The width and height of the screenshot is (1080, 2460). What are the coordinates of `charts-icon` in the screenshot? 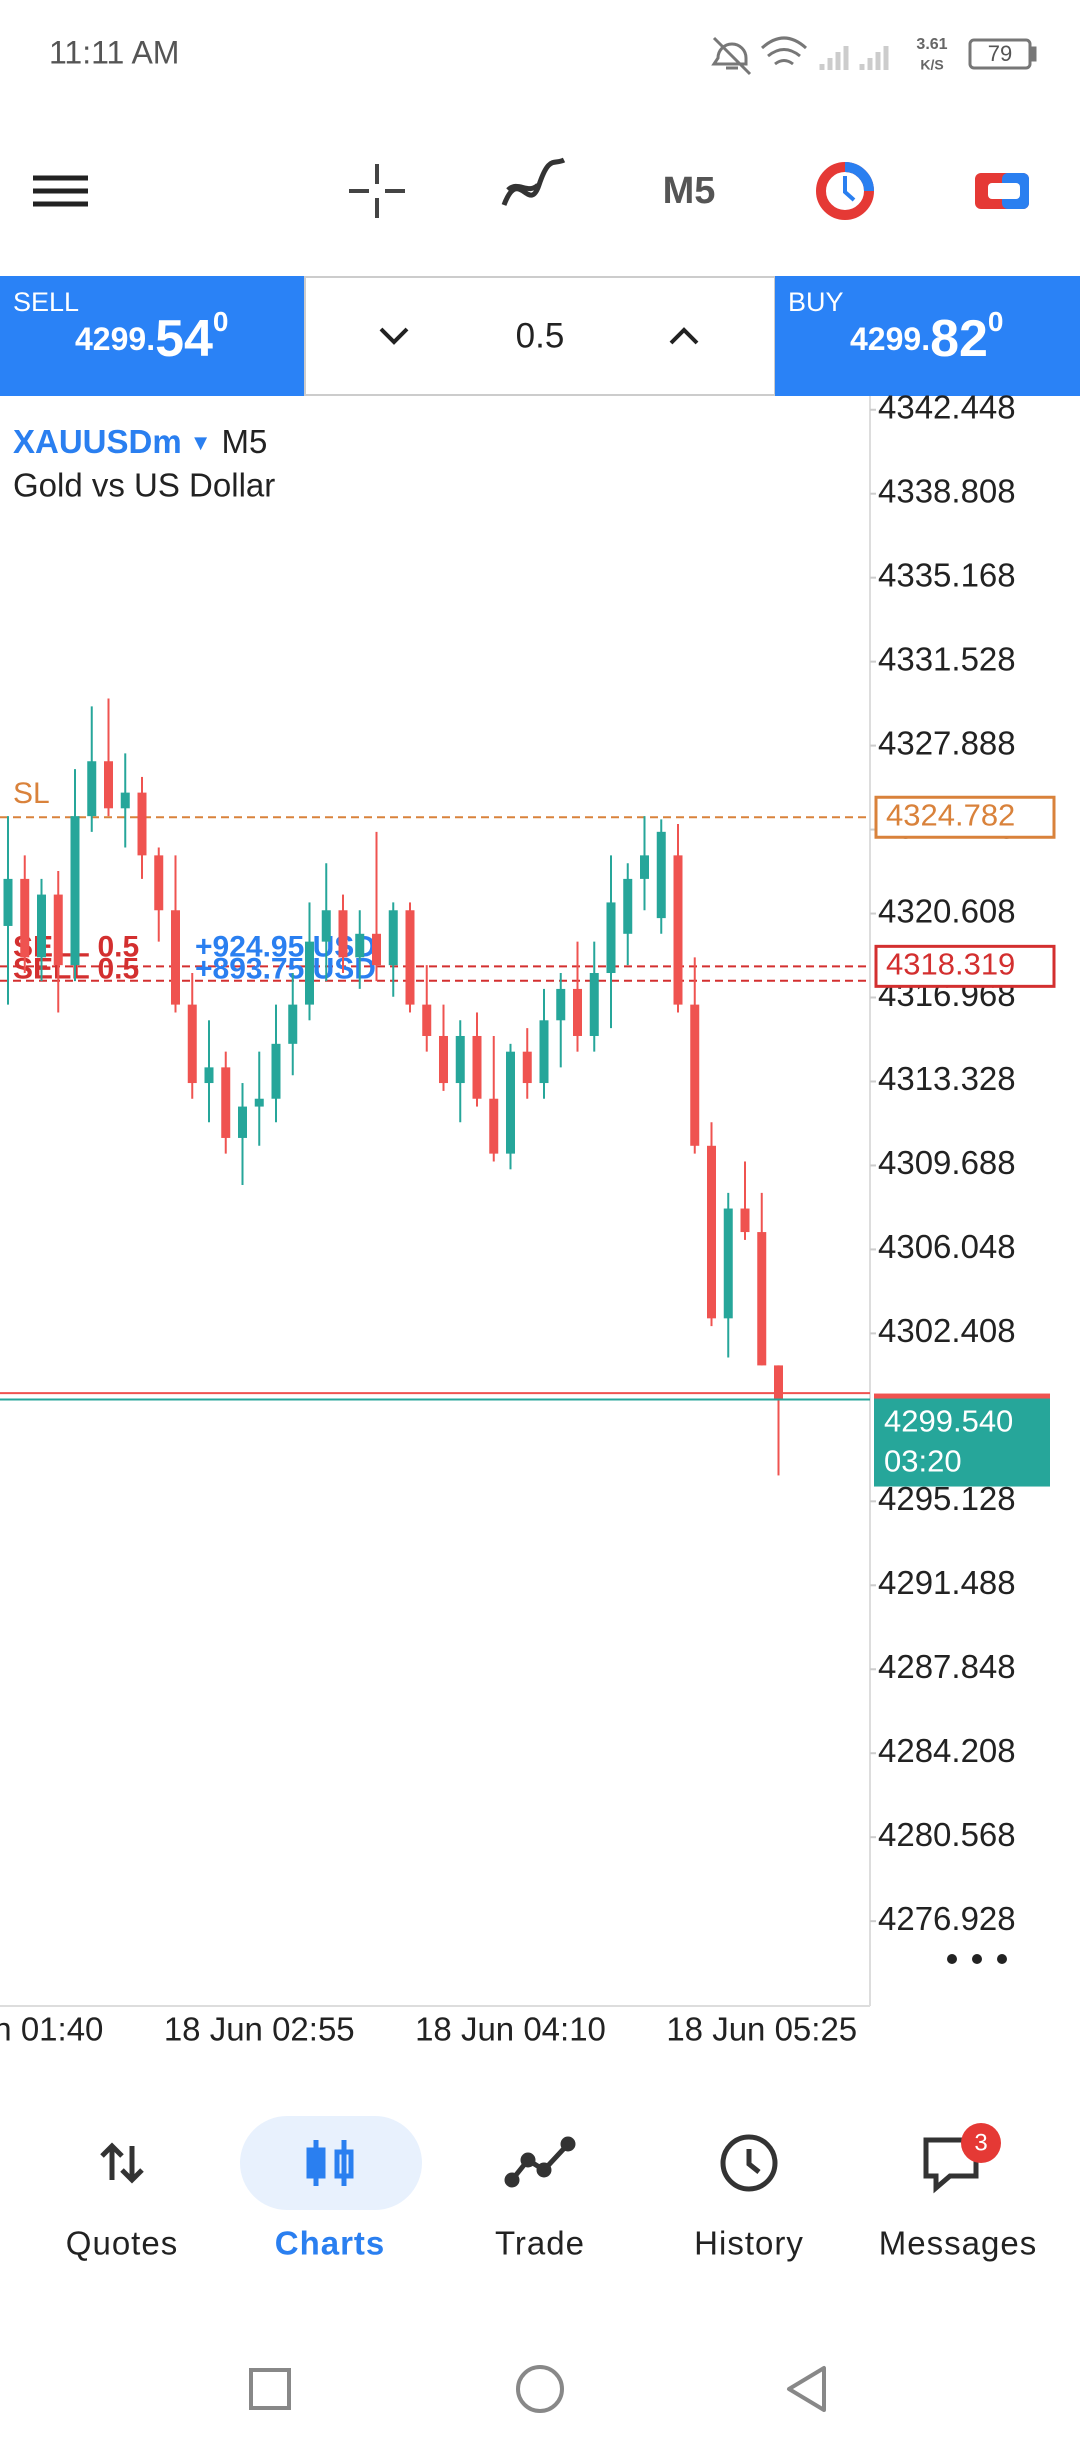 It's located at (330, 2163).